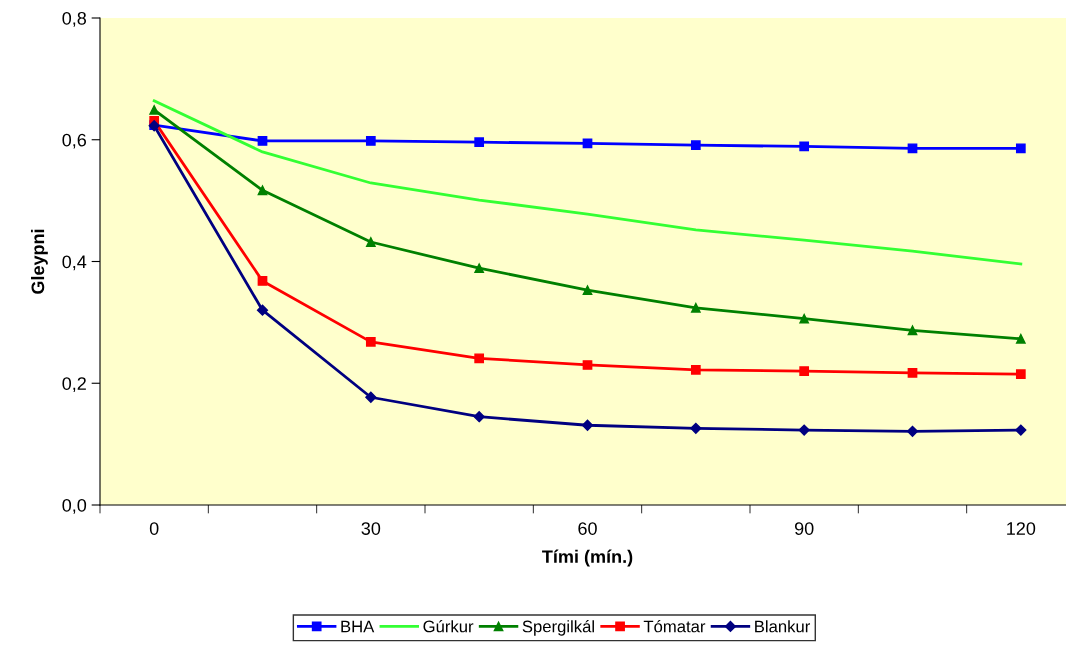 The image size is (1066, 649). I want to click on y-axis-title: Gleypni, so click(39, 261).